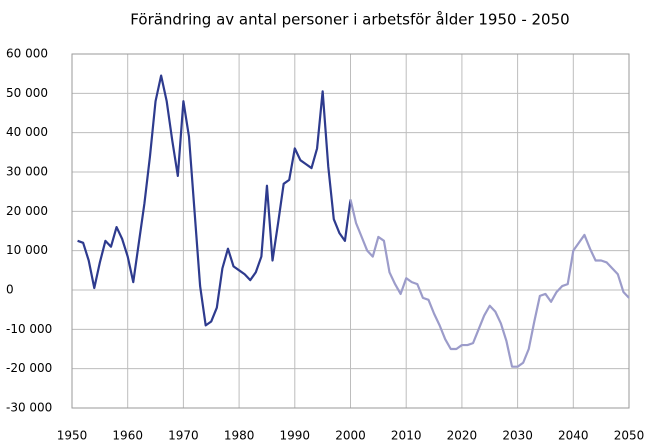 The width and height of the screenshot is (651, 447). What do you see at coordinates (295, 436) in the screenshot?
I see `x-tick-label: 1990` at bounding box center [295, 436].